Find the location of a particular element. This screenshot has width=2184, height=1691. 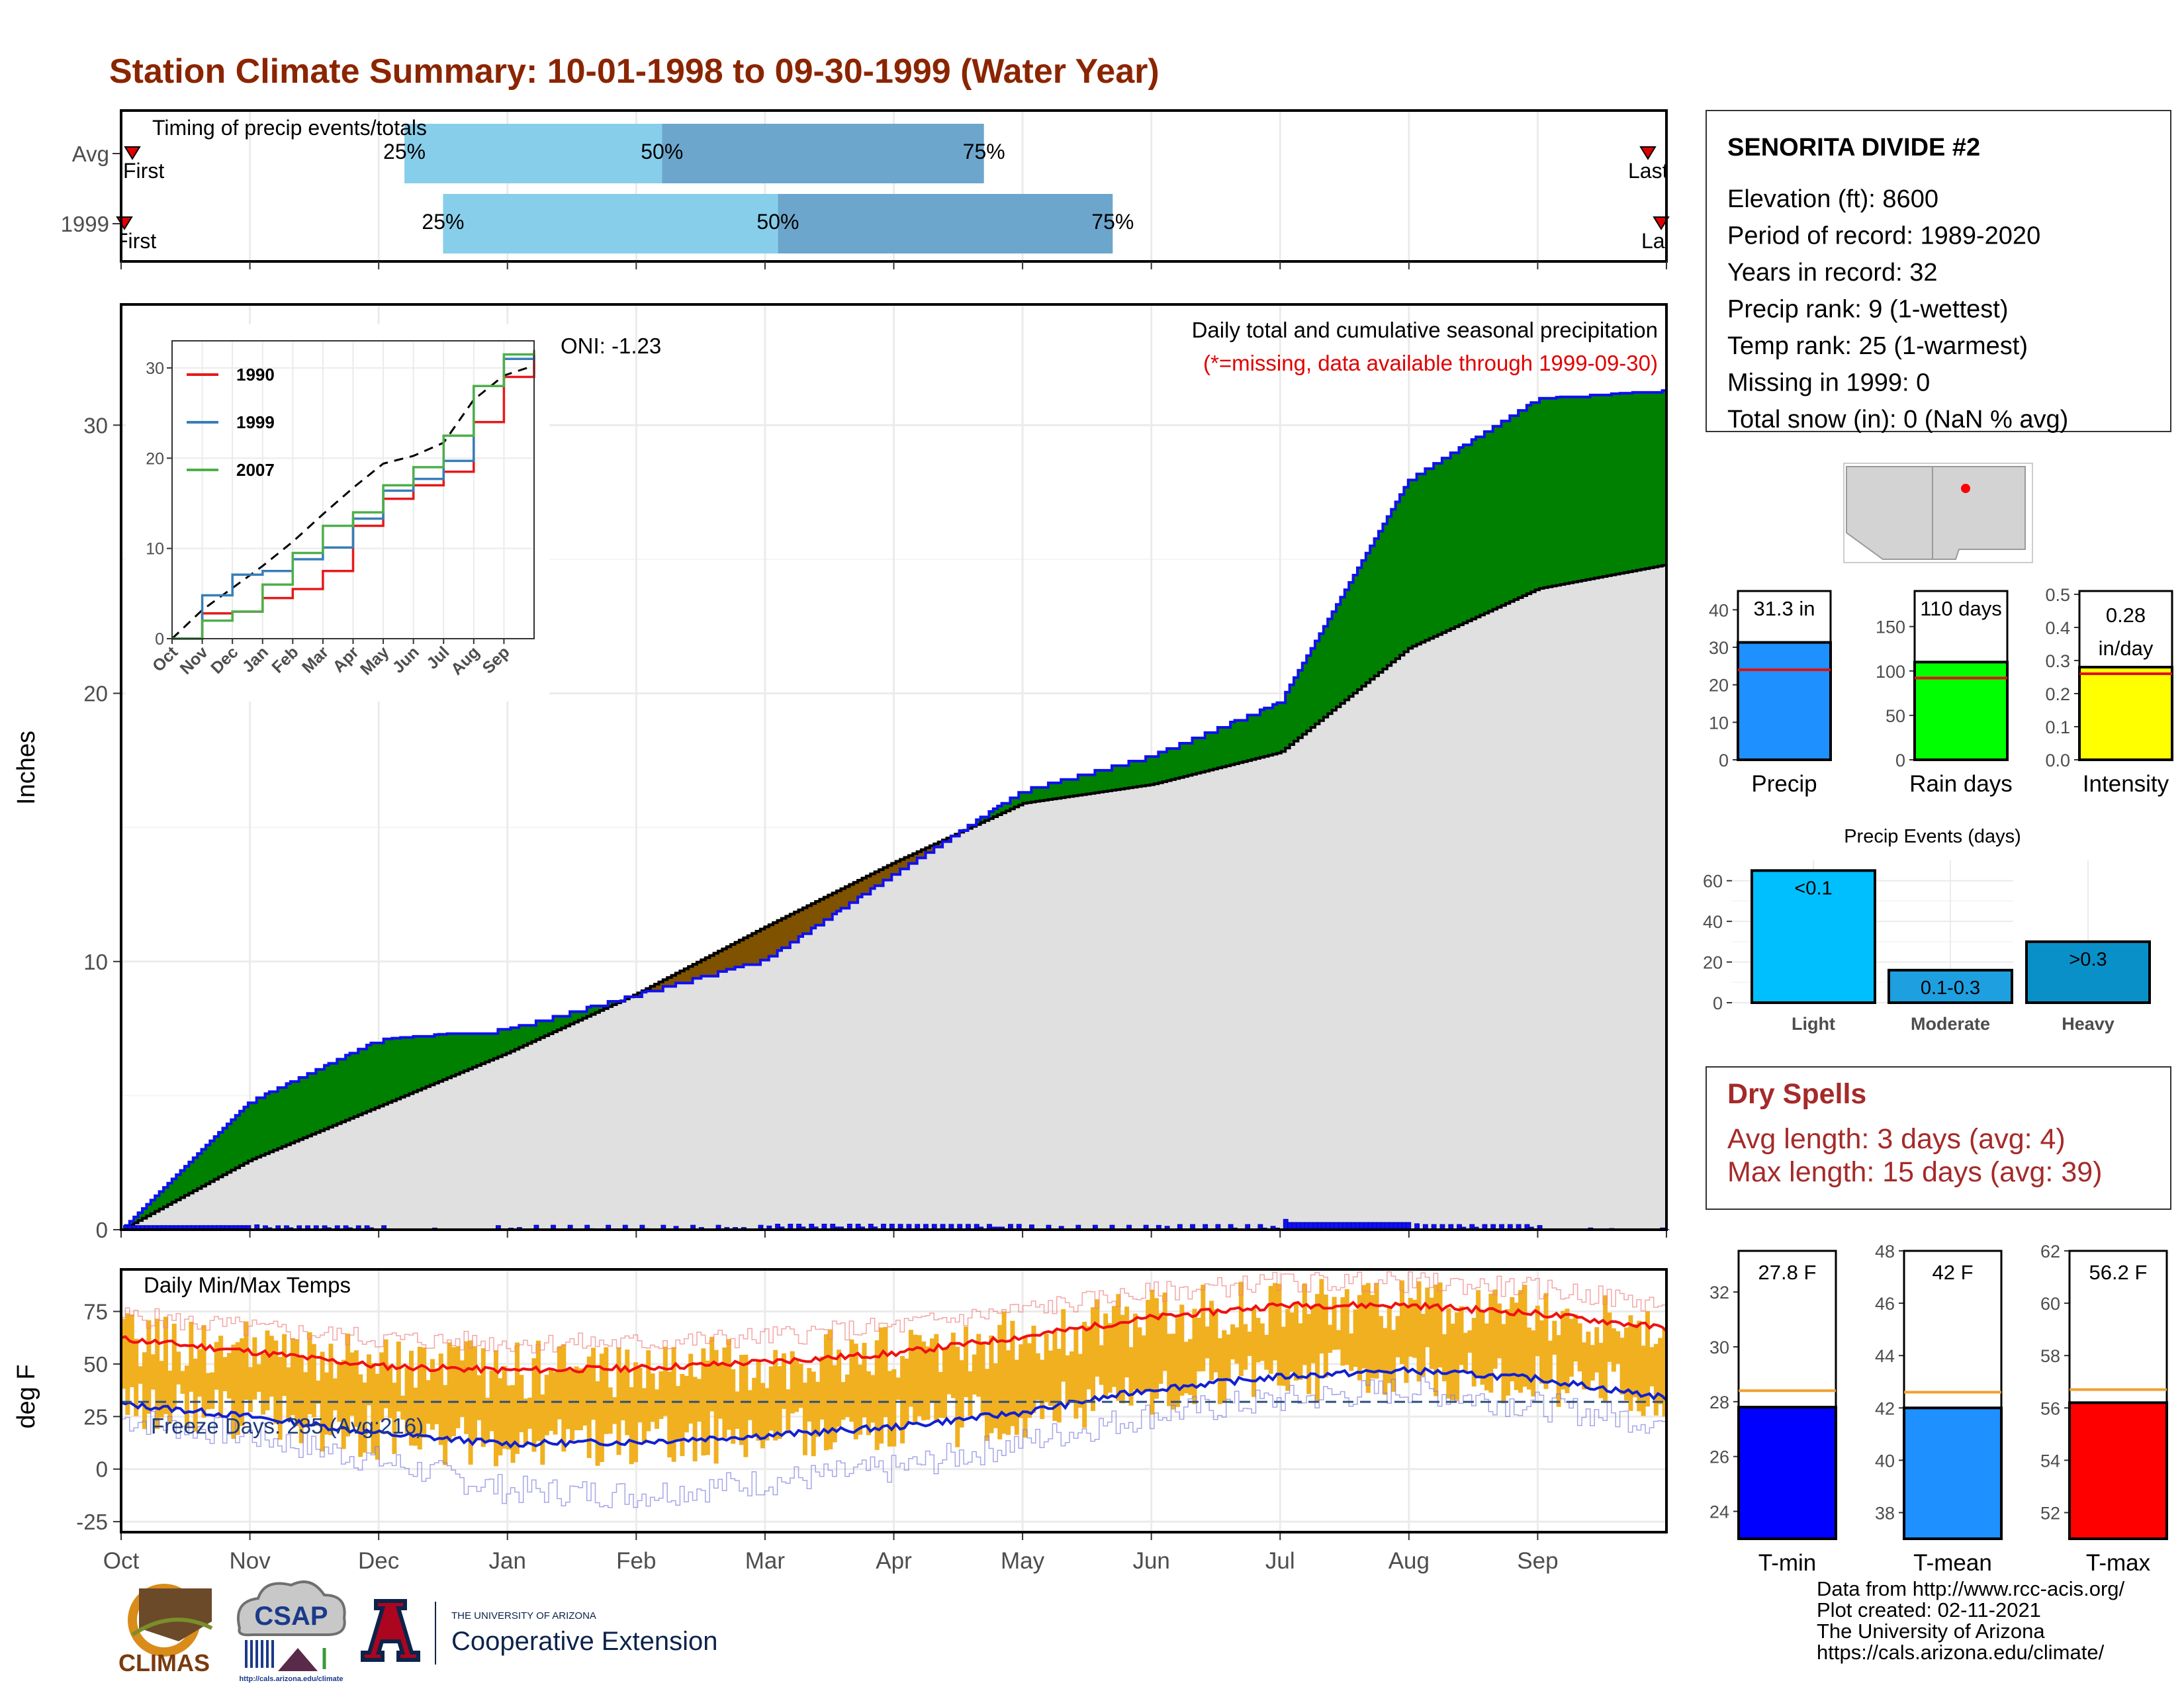

events-y-tick-label: 20 is located at coordinates (1713, 963).